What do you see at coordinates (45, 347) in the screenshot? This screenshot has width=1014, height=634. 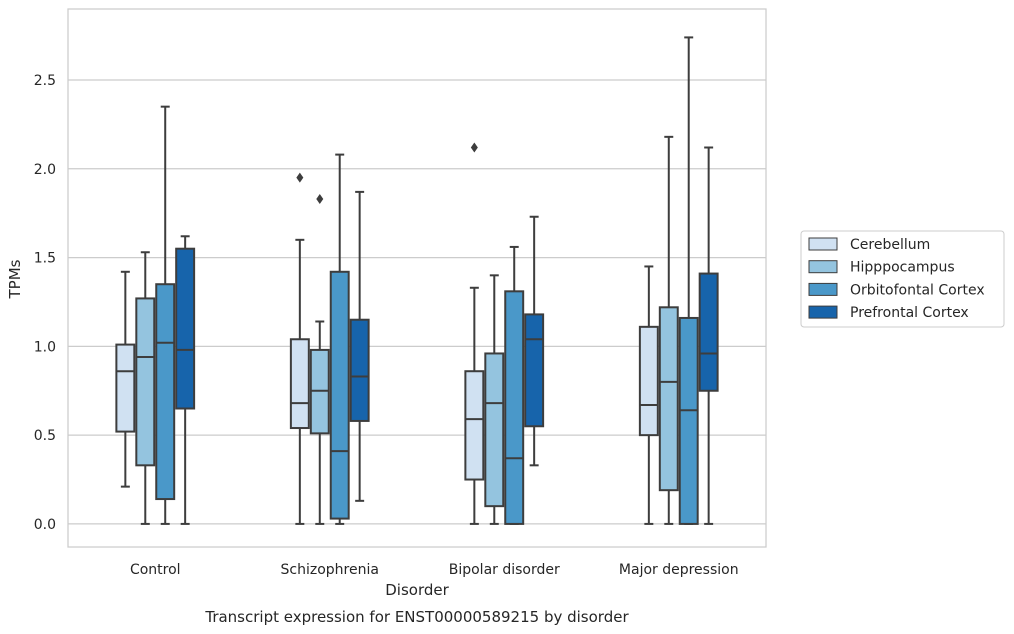 I see `y-tick-label: 1.0` at bounding box center [45, 347].